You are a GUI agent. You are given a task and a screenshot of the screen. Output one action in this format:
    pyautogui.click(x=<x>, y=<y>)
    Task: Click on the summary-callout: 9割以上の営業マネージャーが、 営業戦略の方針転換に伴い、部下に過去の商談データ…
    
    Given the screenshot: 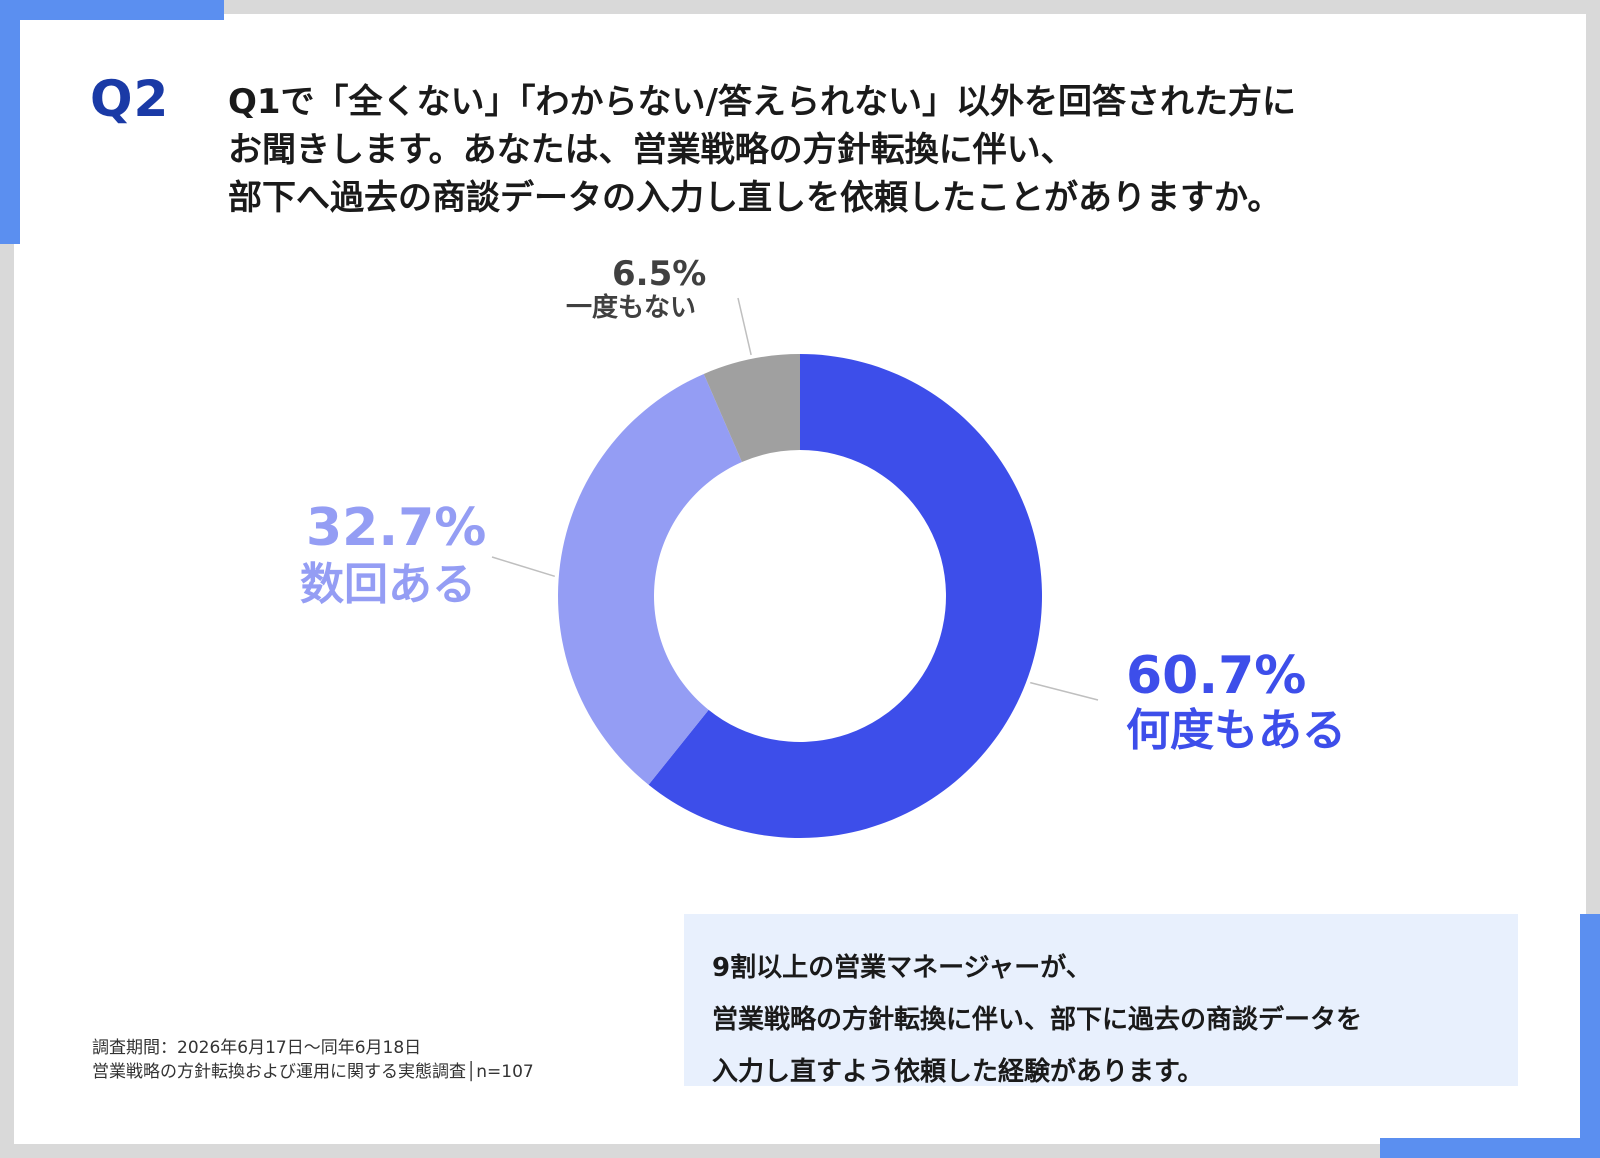 What is the action you would take?
    pyautogui.click(x=1101, y=1000)
    